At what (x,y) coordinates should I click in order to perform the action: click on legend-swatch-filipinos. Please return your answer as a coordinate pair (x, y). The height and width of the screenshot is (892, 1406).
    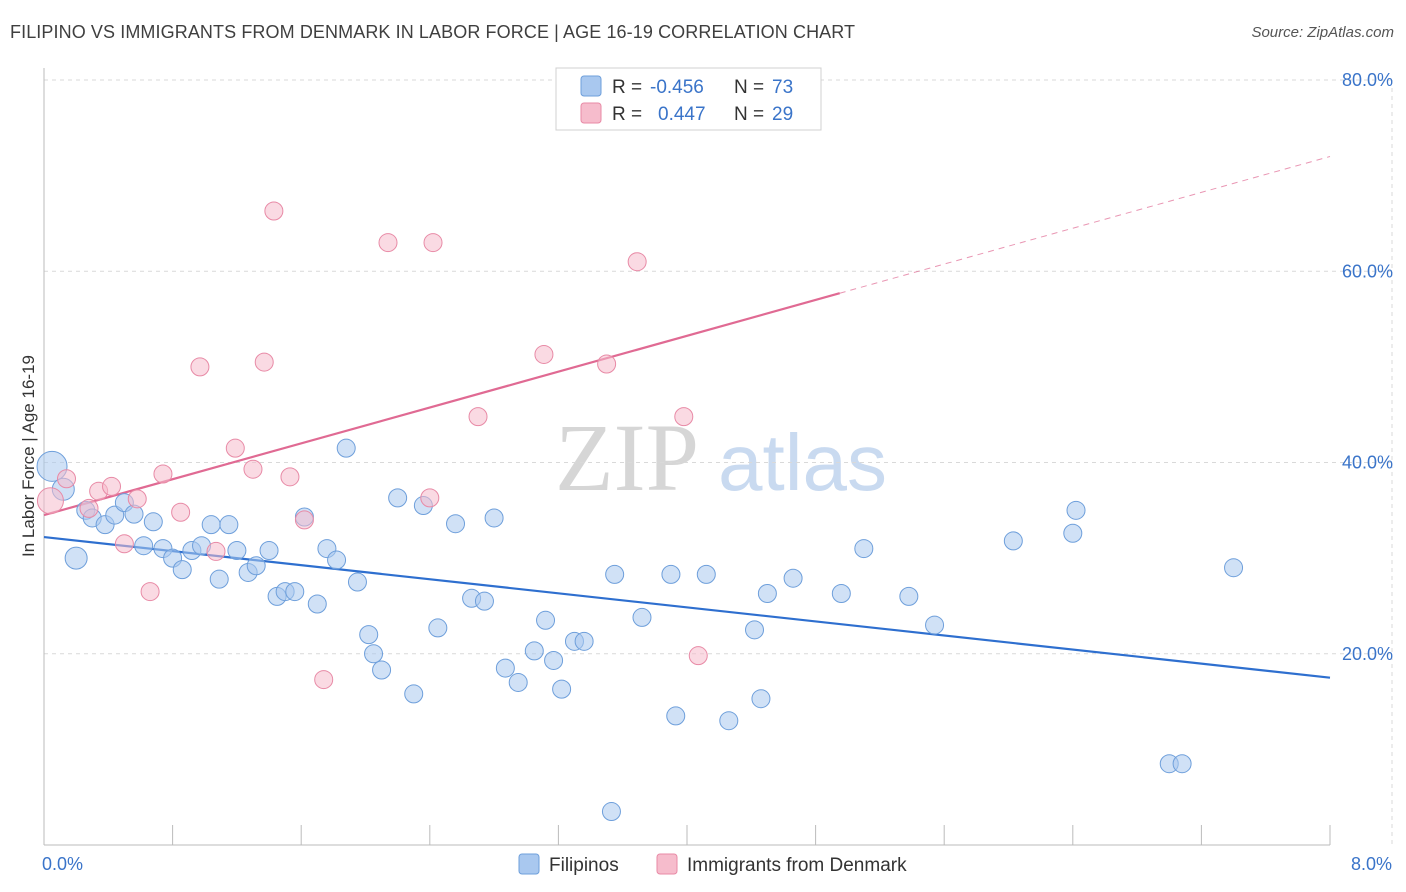
    Looking at the image, I should click on (591, 86).